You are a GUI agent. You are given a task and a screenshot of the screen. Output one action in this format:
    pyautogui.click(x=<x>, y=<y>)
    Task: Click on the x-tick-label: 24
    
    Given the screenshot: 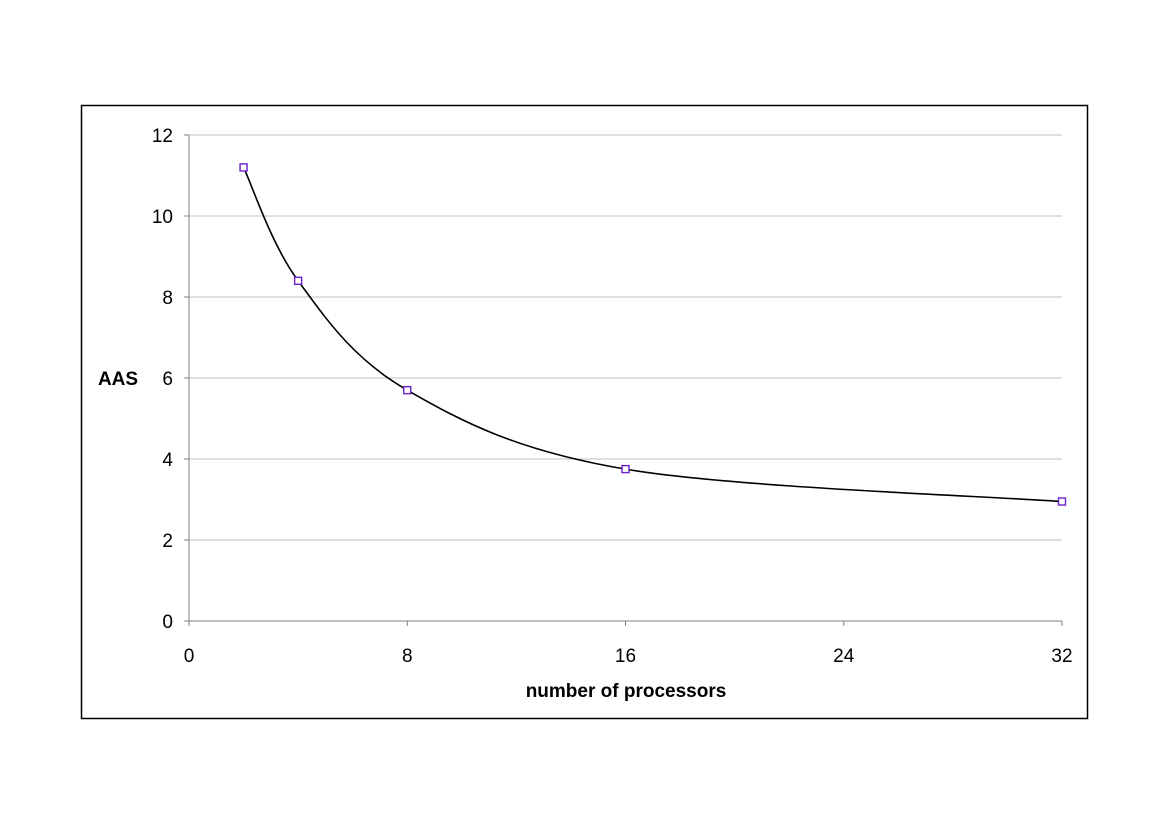 What is the action you would take?
    pyautogui.click(x=844, y=656)
    